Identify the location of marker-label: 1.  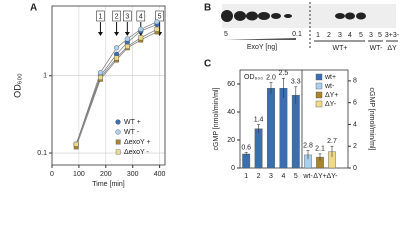
(100, 16).